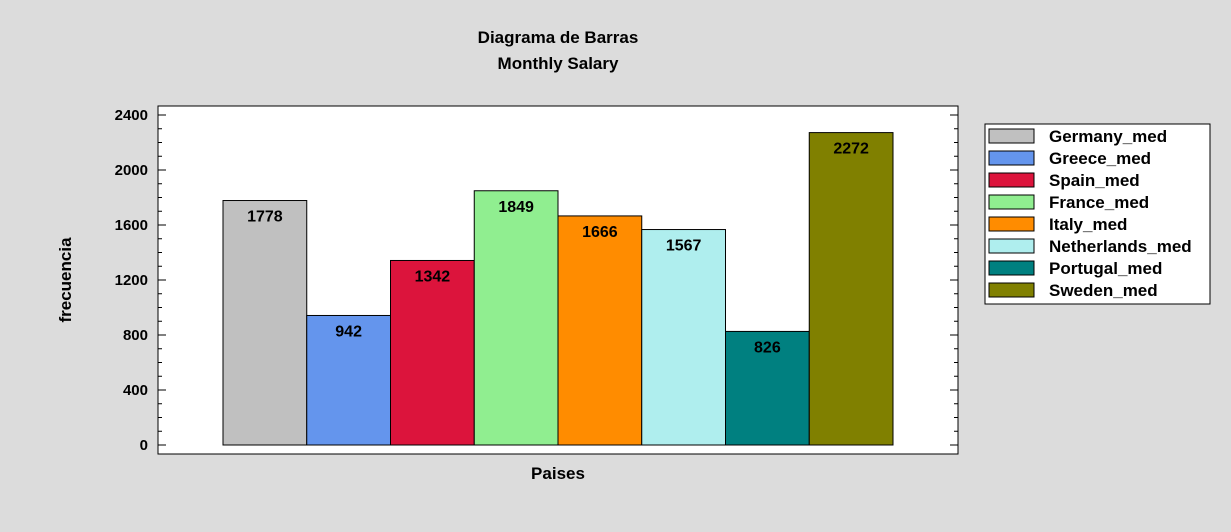 The image size is (1231, 532). I want to click on y-tick-label: 800, so click(135, 335).